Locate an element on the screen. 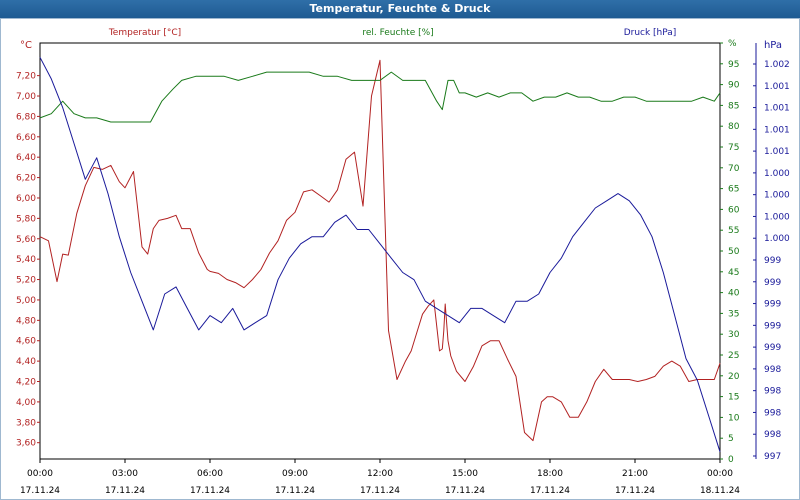 The image size is (800, 500). legend-pressure: Druck [hPa] is located at coordinates (650, 33).